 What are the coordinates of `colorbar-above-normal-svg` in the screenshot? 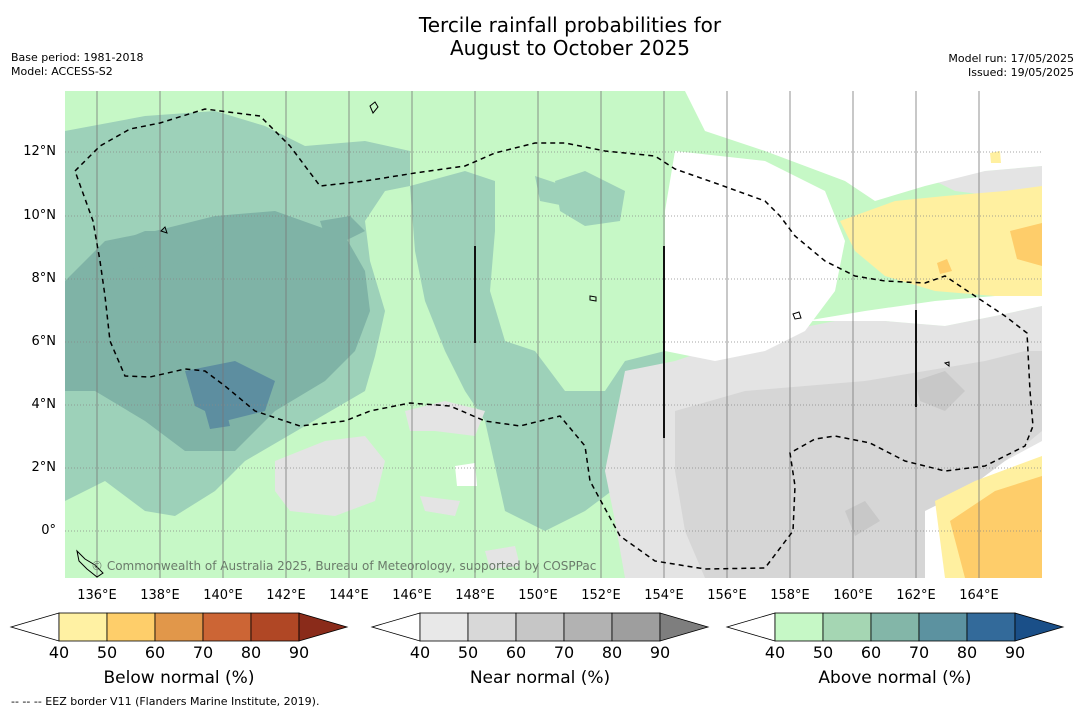 It's located at (895, 627).